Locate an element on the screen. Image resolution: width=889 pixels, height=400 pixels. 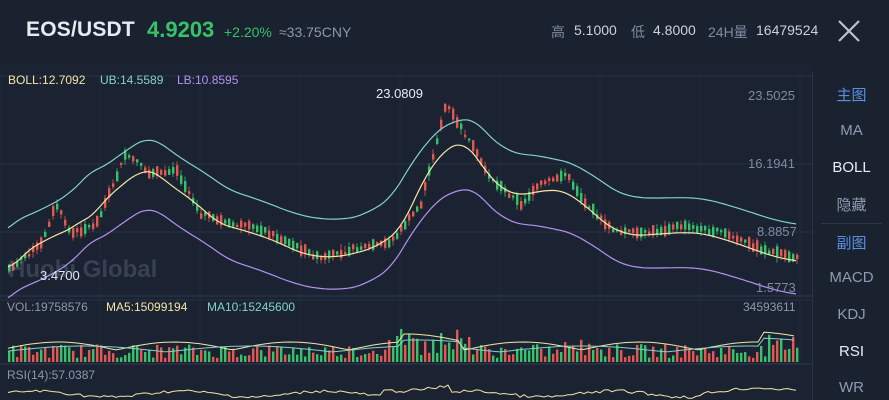
high-marker: 23.0809 is located at coordinates (399, 93).